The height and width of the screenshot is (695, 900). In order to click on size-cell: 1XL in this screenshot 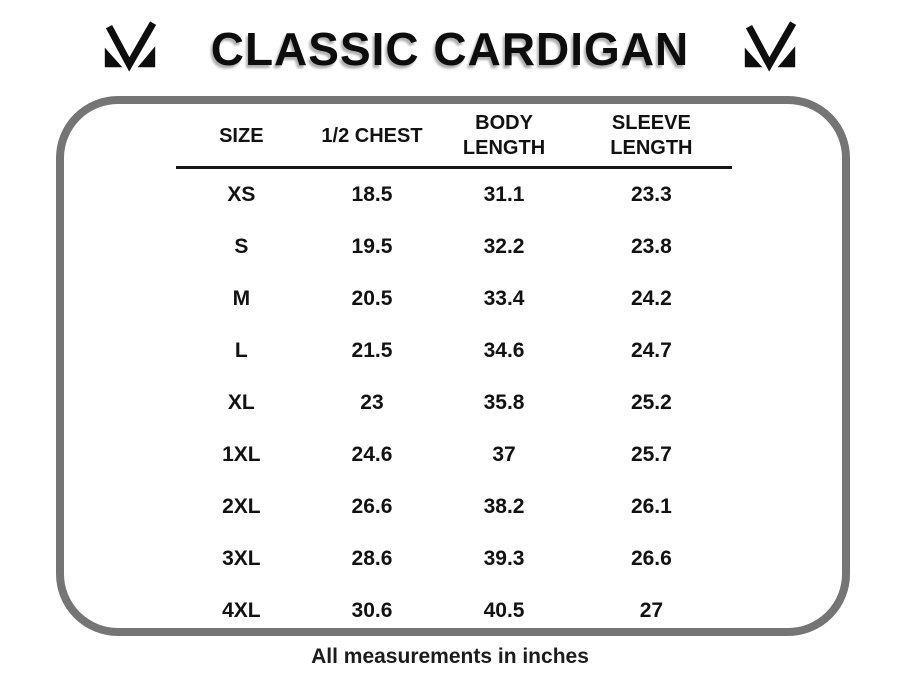, I will do `click(241, 454)`.